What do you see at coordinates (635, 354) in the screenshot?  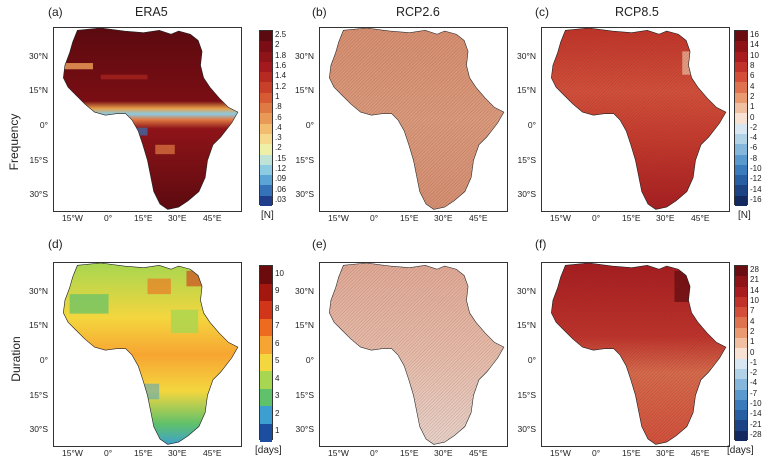 I see `map-panel-f` at bounding box center [635, 354].